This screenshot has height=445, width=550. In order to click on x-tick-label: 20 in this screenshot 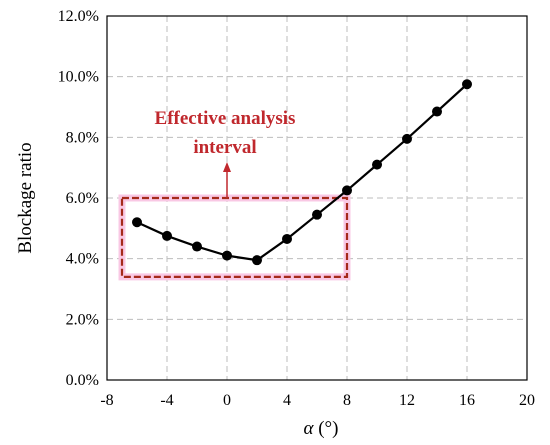, I will do `click(527, 400)`.